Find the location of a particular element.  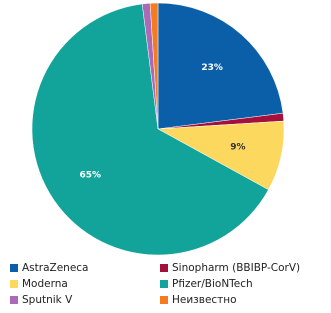

legend-label: AstraZeneca is located at coordinates (55, 268).